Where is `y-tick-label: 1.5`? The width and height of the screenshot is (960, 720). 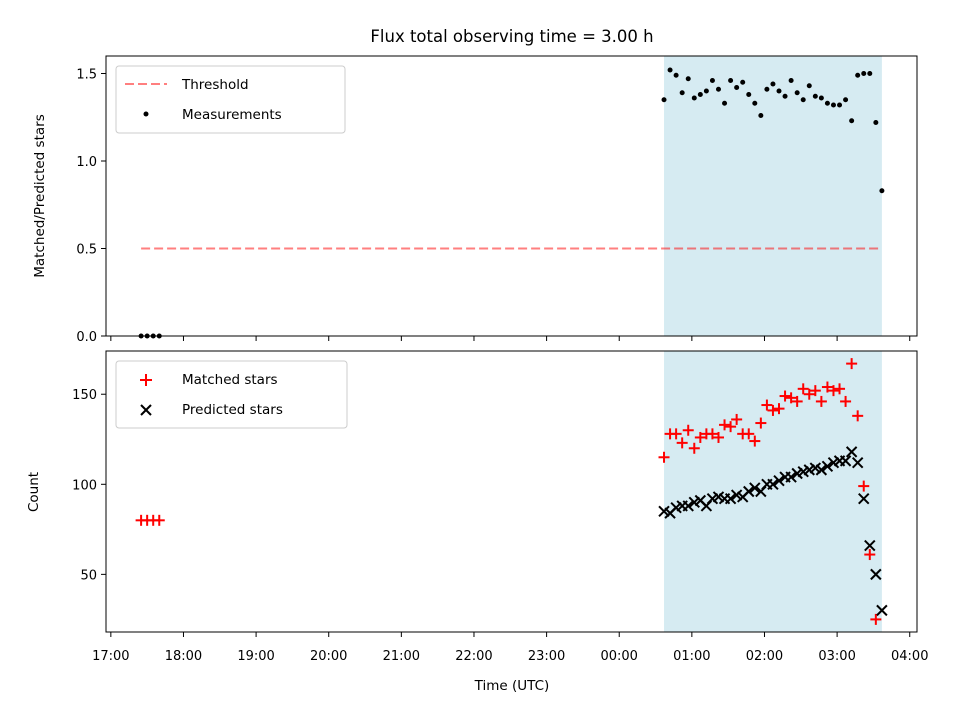
y-tick-label: 1.5 is located at coordinates (86, 75).